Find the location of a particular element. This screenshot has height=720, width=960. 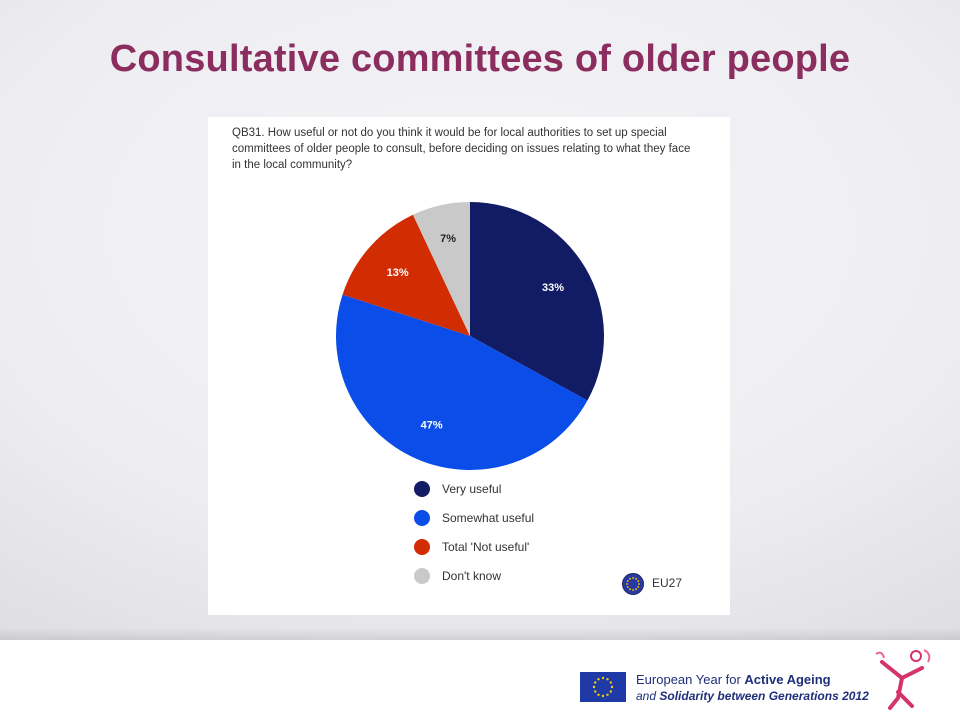

pie-slice-not-useful is located at coordinates (406, 275).